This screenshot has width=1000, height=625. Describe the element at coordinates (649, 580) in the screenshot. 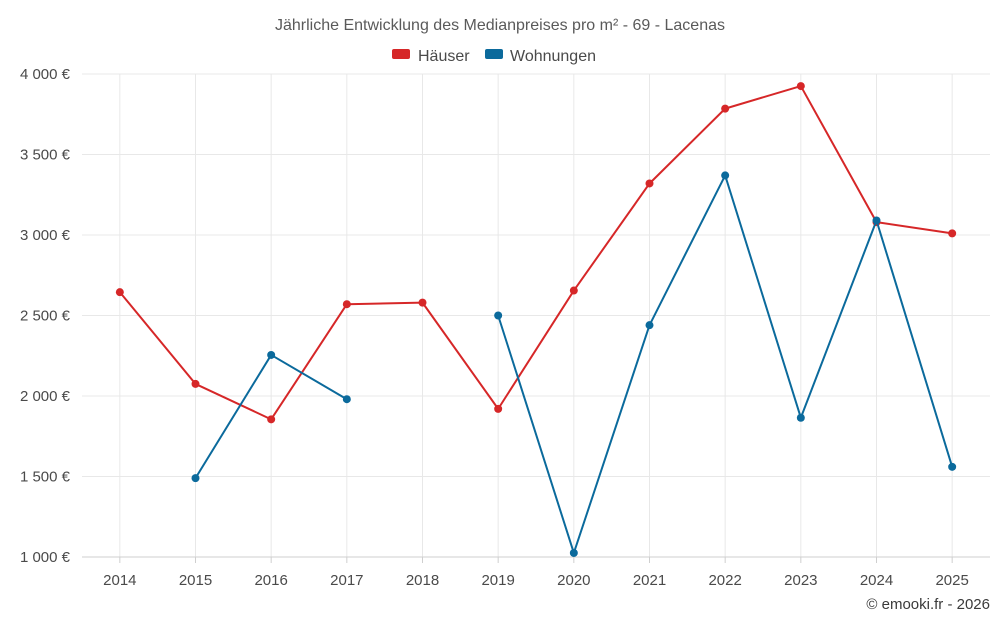

I see `x-tick-label: 2021` at that location.